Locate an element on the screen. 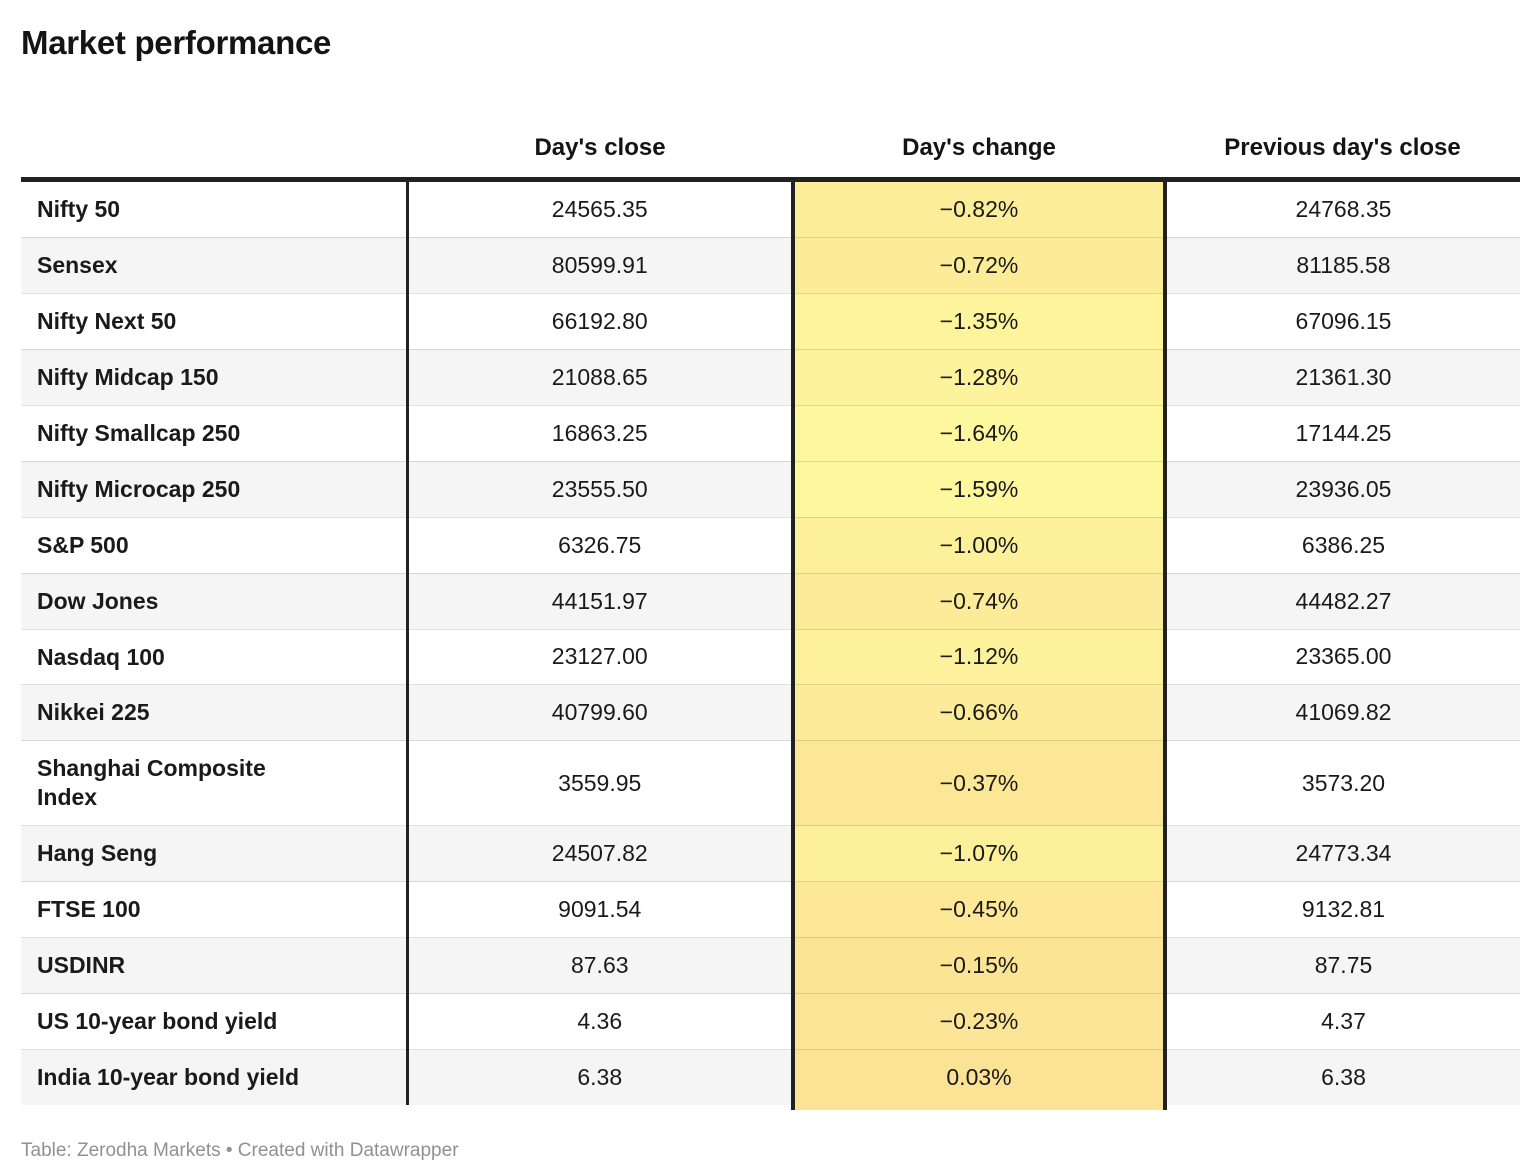 The image size is (1540, 1164). row-label: Nifty Microcap 250 is located at coordinates (215, 489).